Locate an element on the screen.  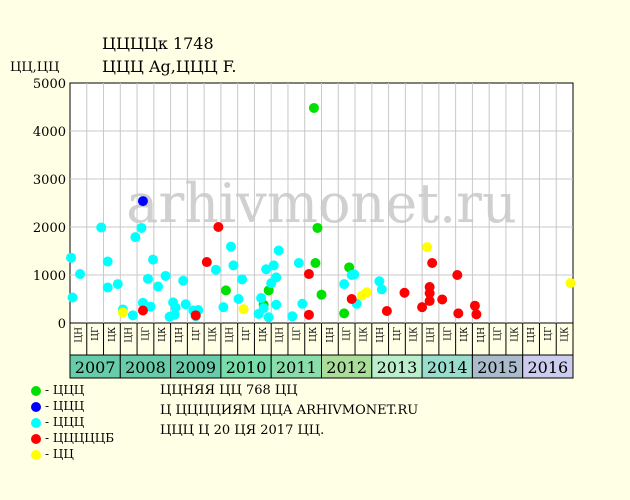
year-label: 2014 is located at coordinates (447, 367).